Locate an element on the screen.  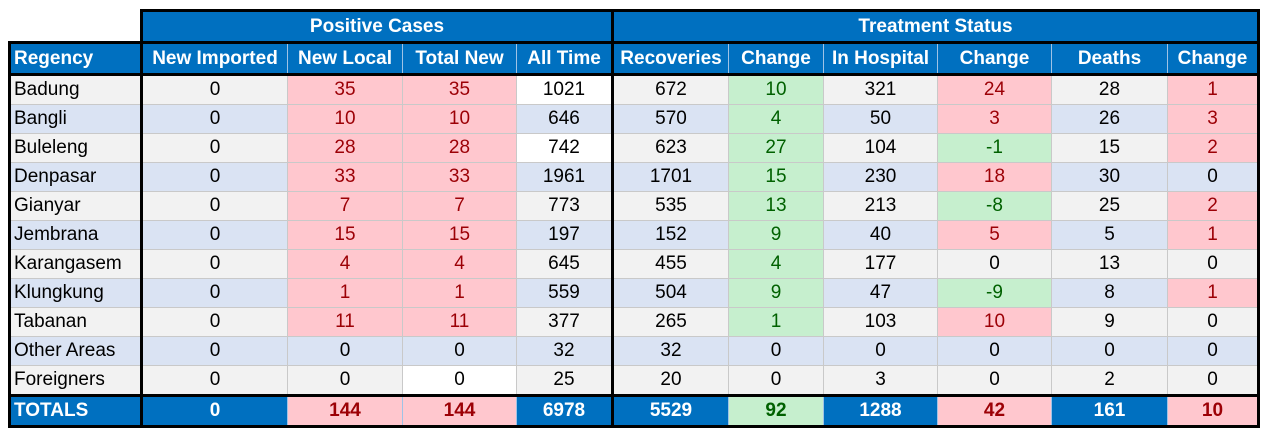
recoveries-change-cell: 10 is located at coordinates (776, 89).